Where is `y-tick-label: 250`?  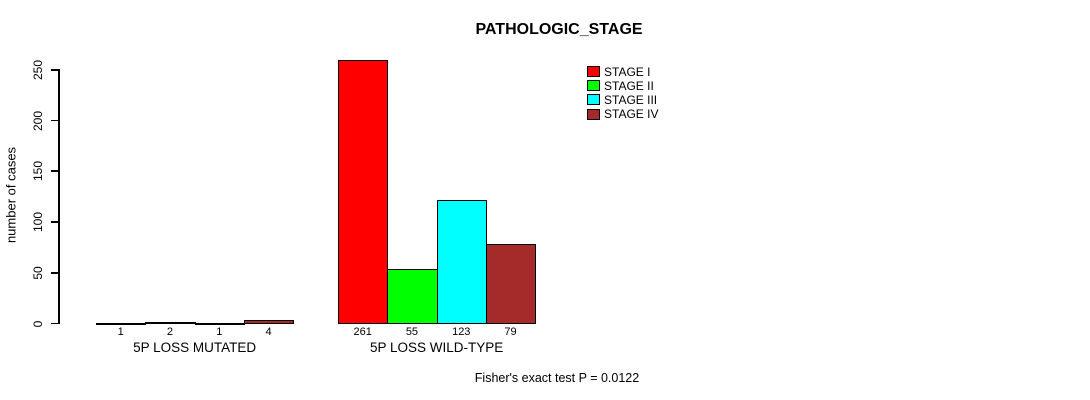
y-tick-label: 250 is located at coordinates (38, 69).